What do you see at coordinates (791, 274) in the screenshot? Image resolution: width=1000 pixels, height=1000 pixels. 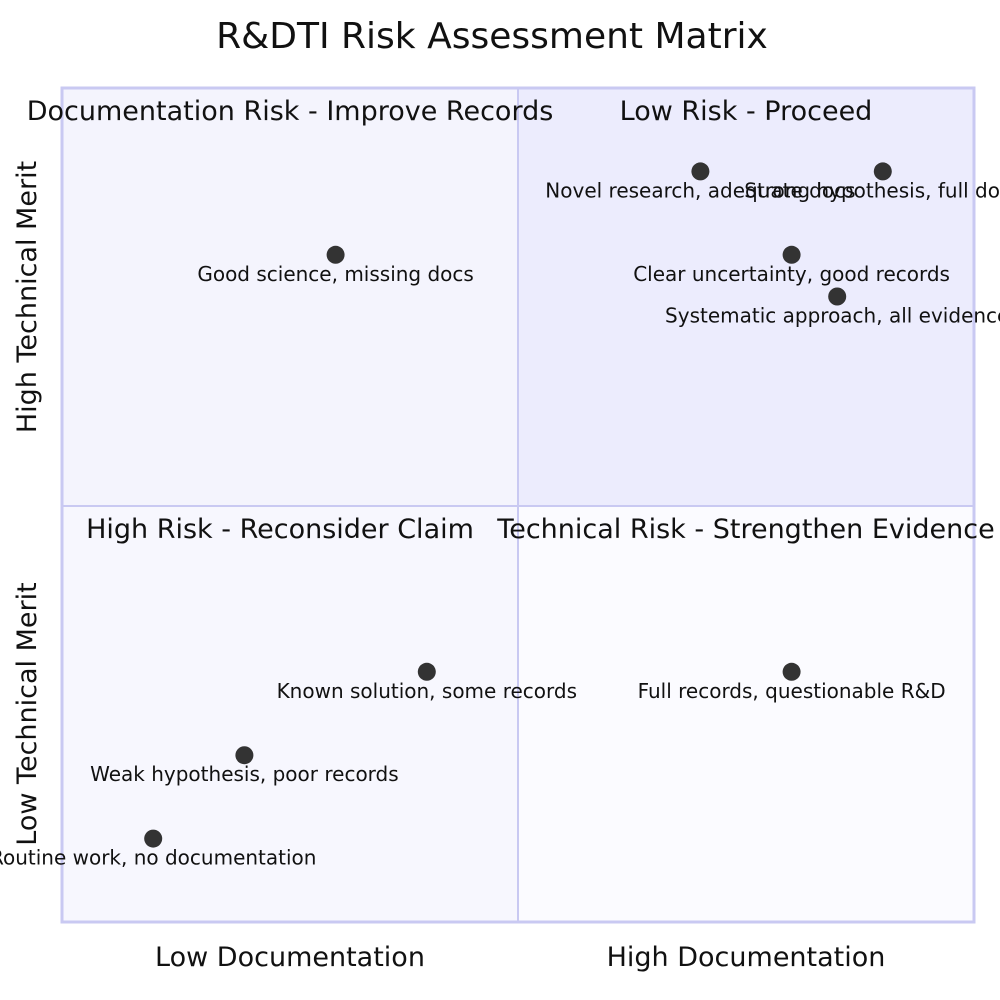 I see `data-point-label: Clear uncertainty, good records` at bounding box center [791, 274].